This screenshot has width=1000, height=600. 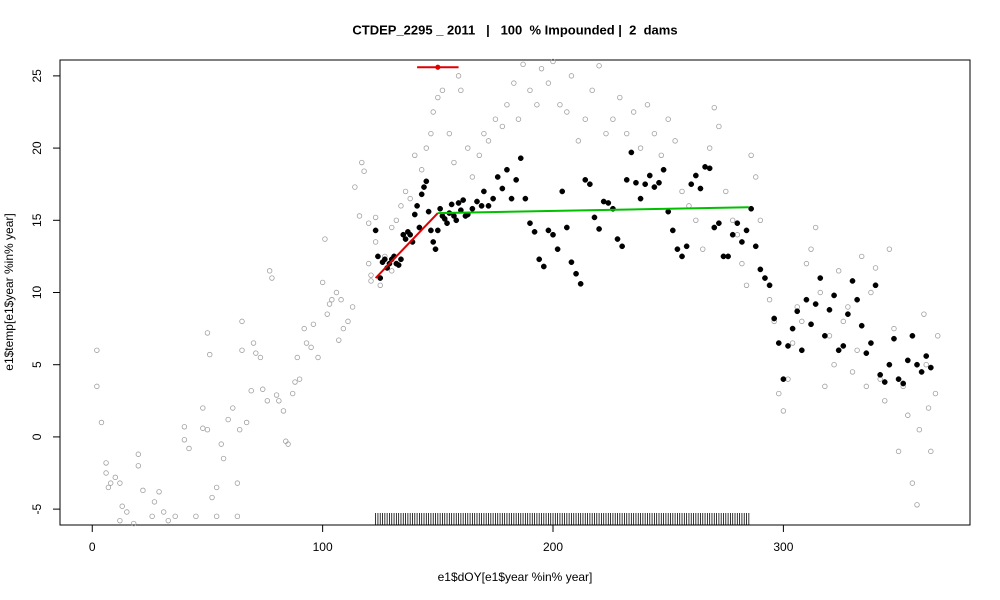 What do you see at coordinates (37, 220) in the screenshot?
I see `y-tick-label: 15` at bounding box center [37, 220].